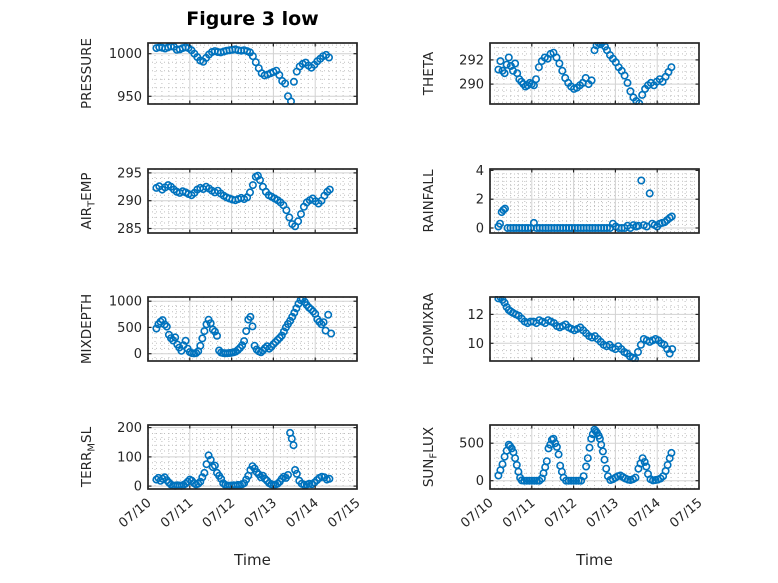  What do you see at coordinates (129, 328) in the screenshot?
I see `y-tick-label: 500` at bounding box center [129, 328].